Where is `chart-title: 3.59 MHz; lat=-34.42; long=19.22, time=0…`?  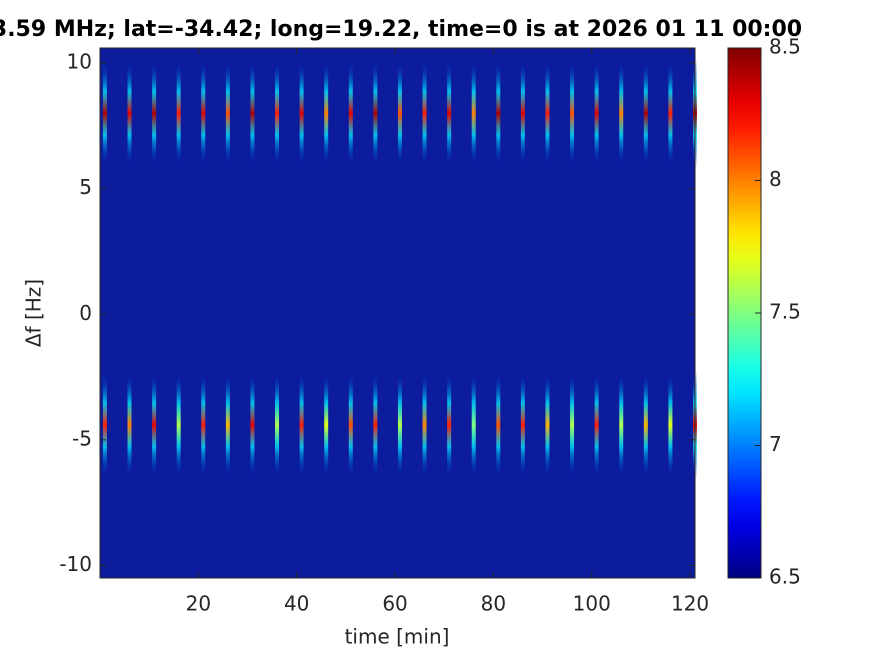 chart-title: 3.59 MHz; lat=-34.42; long=19.22, time=0… is located at coordinates (401, 29).